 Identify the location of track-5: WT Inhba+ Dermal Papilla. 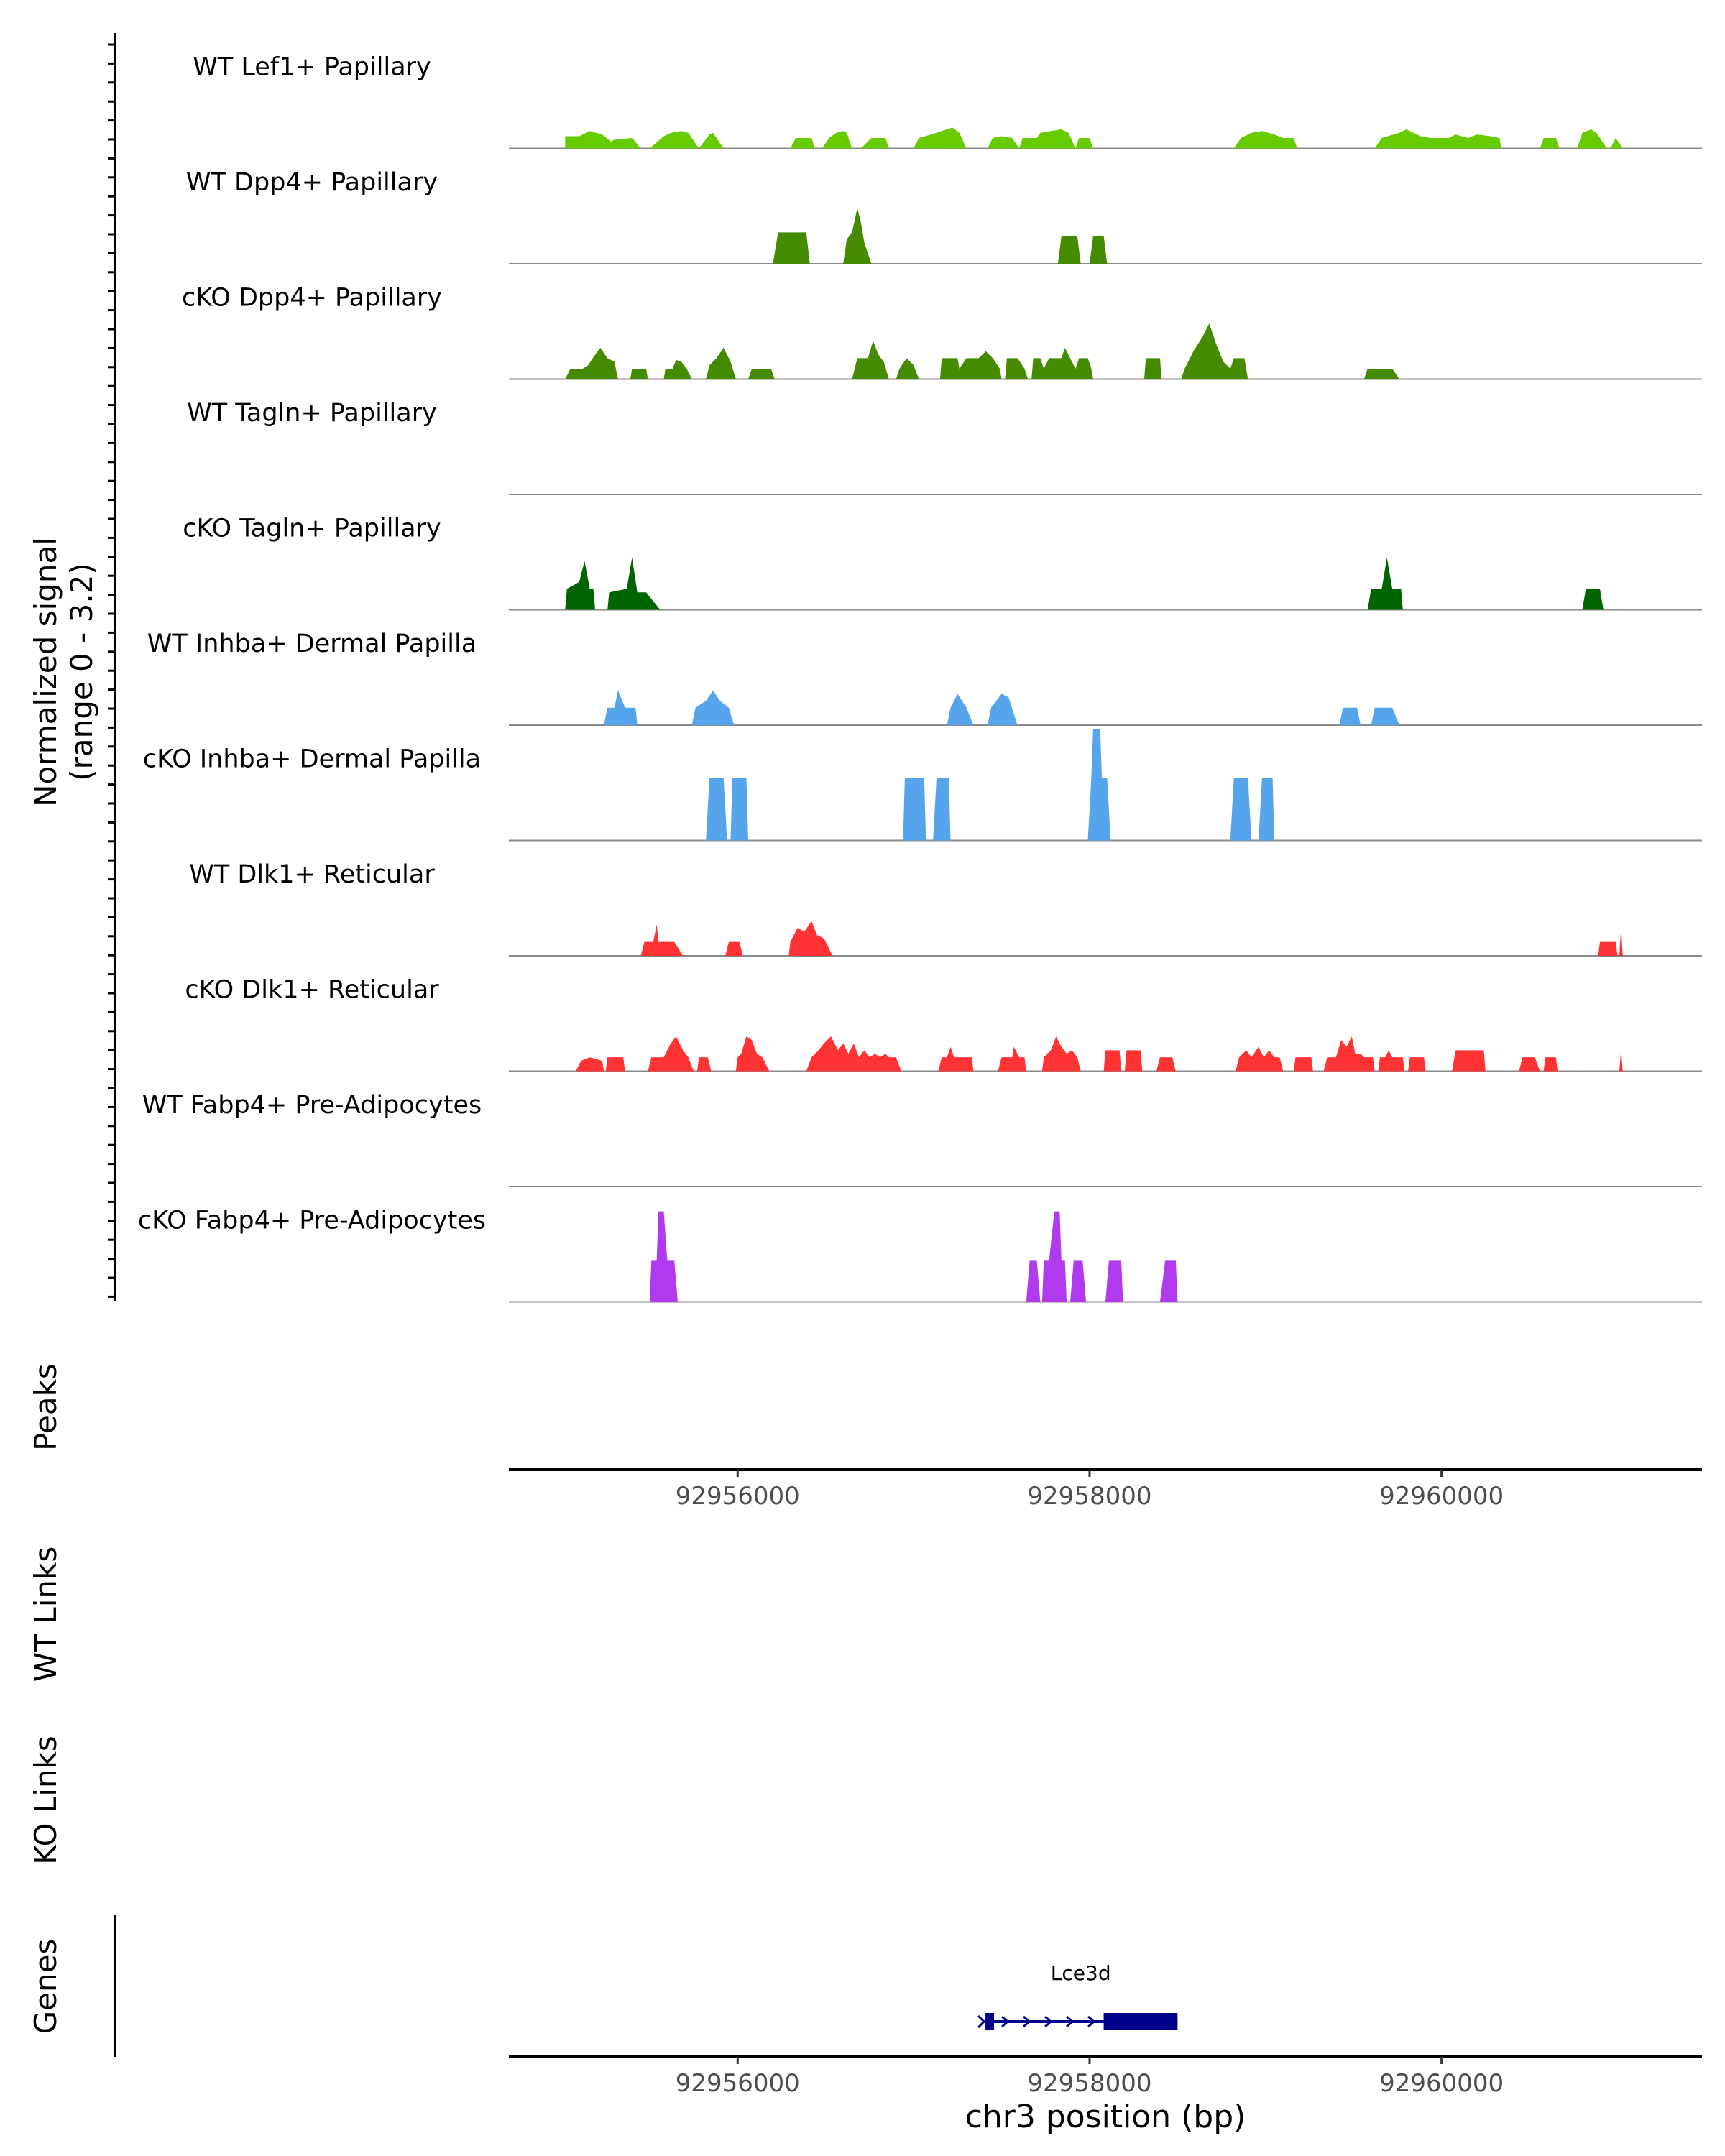
(924, 678).